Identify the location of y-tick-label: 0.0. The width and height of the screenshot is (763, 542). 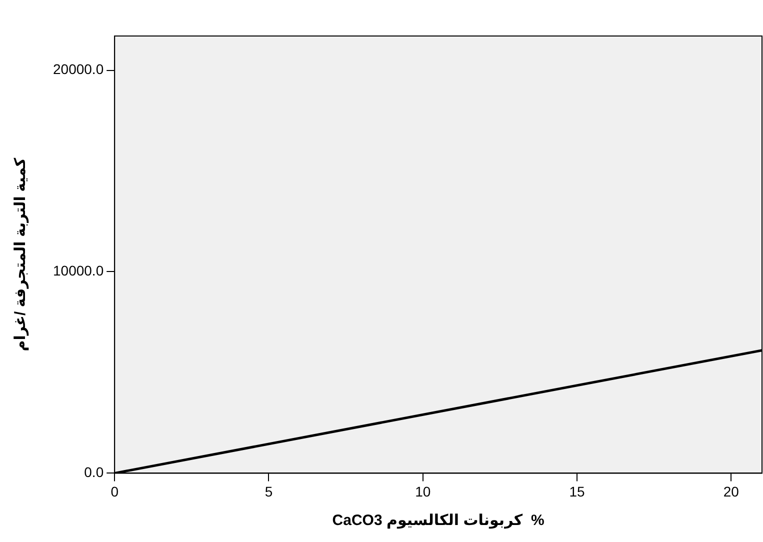
(94, 472).